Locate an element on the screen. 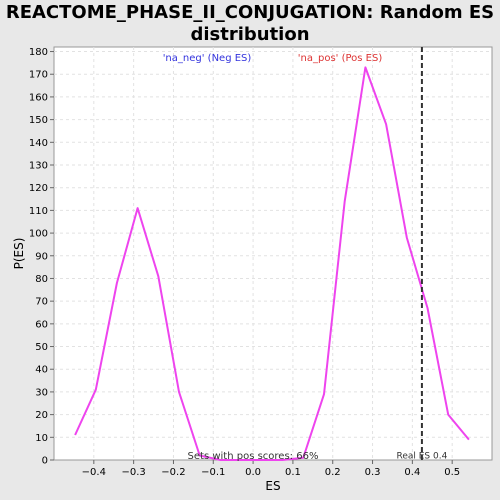  x-tick-label: −0.2 is located at coordinates (173, 472).